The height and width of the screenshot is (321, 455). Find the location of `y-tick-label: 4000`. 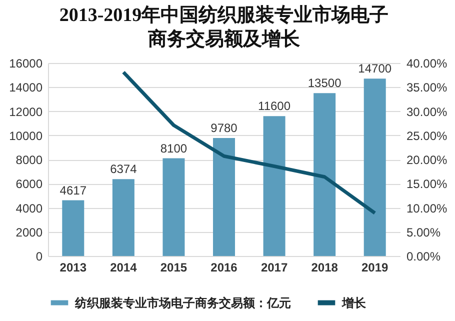

y-tick-label: 4000 is located at coordinates (29, 208).